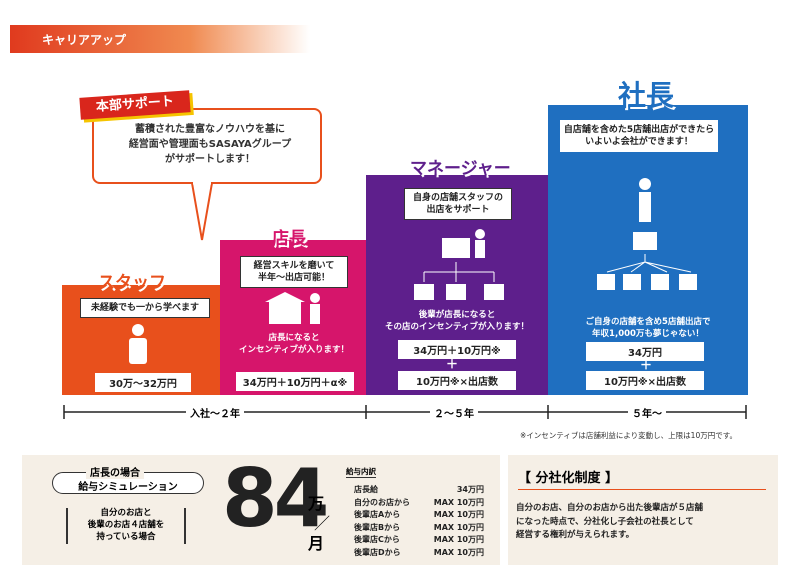 The width and height of the screenshot is (800, 568). Describe the element at coordinates (458, 204) in the screenshot. I see `step-box: 自身の店舗スタッフの 出店をサポート` at that location.